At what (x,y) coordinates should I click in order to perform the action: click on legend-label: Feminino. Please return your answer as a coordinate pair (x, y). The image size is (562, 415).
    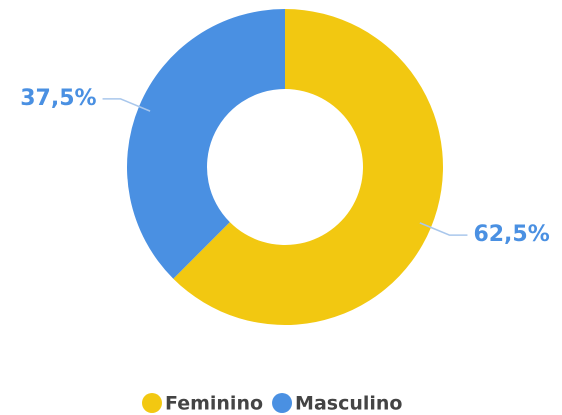
    Looking at the image, I should click on (214, 404).